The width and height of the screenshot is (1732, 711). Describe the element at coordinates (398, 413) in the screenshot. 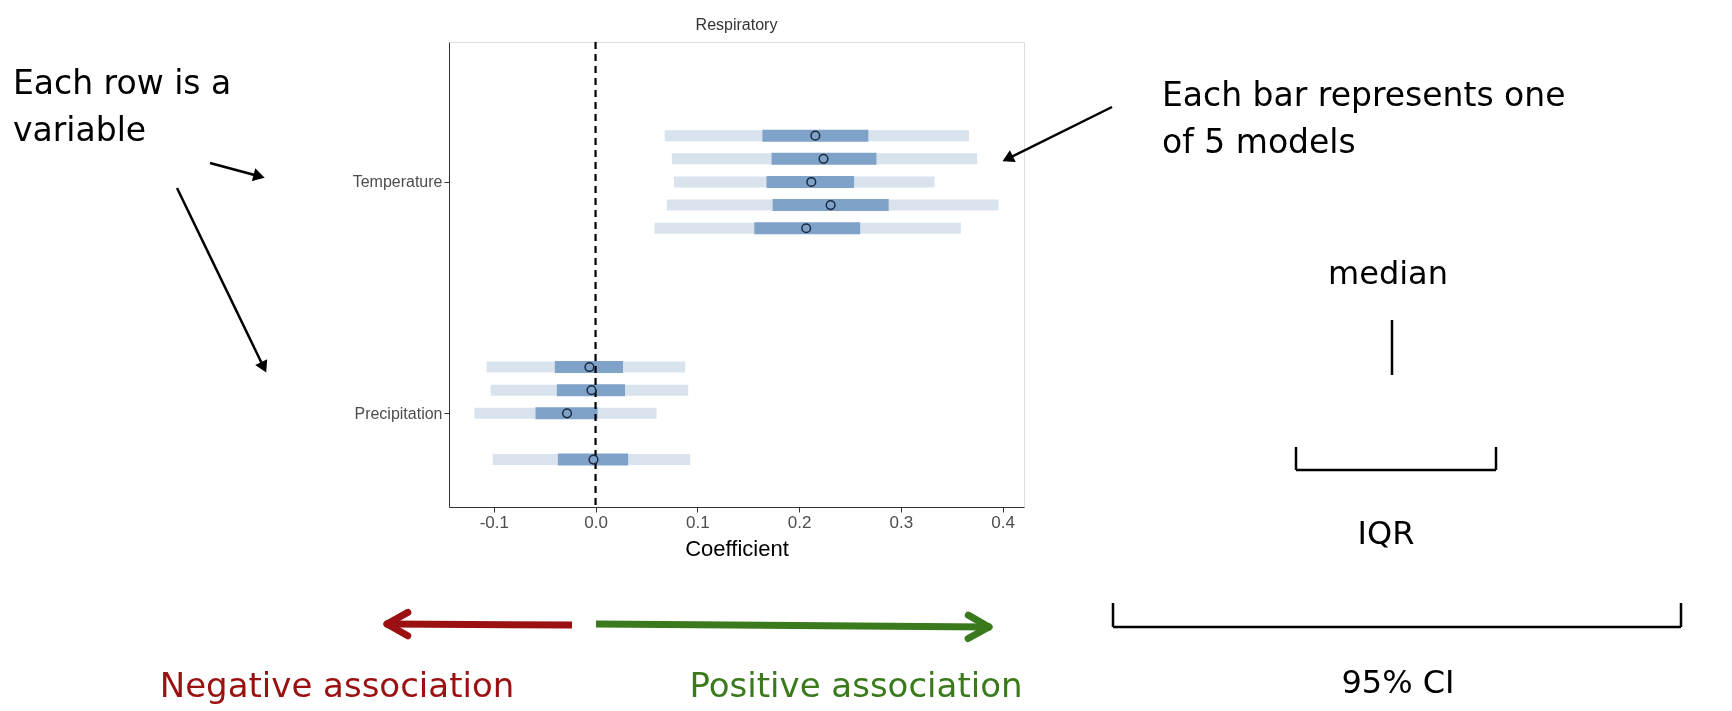

I see `y-tick-label: Precipitation` at that location.